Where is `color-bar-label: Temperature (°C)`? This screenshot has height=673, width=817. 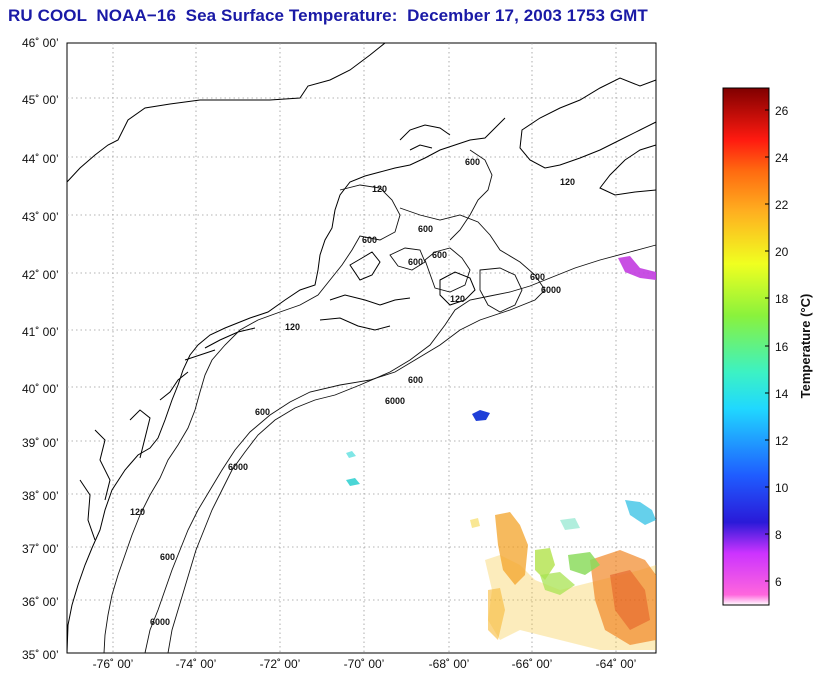
color-bar-label: Temperature (°C) is located at coordinates (805, 346).